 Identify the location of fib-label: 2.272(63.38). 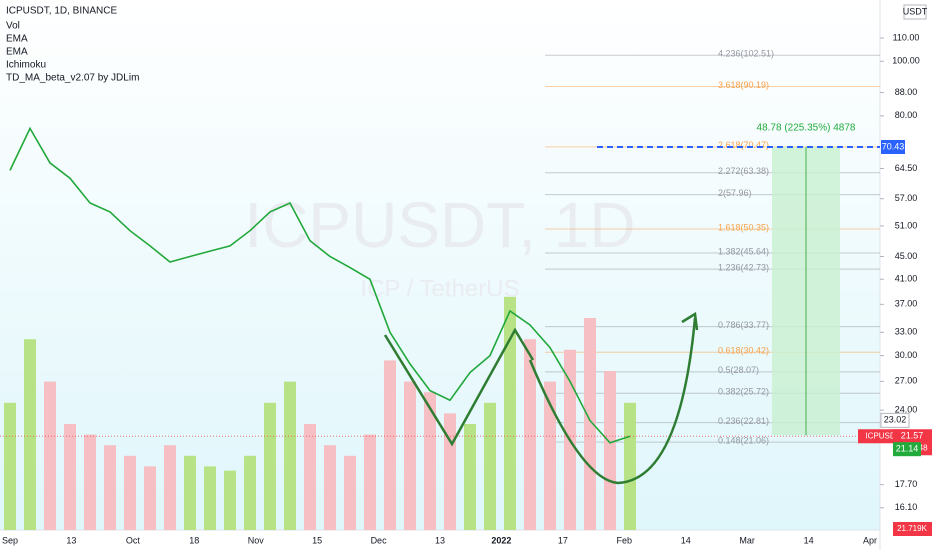
(743, 171).